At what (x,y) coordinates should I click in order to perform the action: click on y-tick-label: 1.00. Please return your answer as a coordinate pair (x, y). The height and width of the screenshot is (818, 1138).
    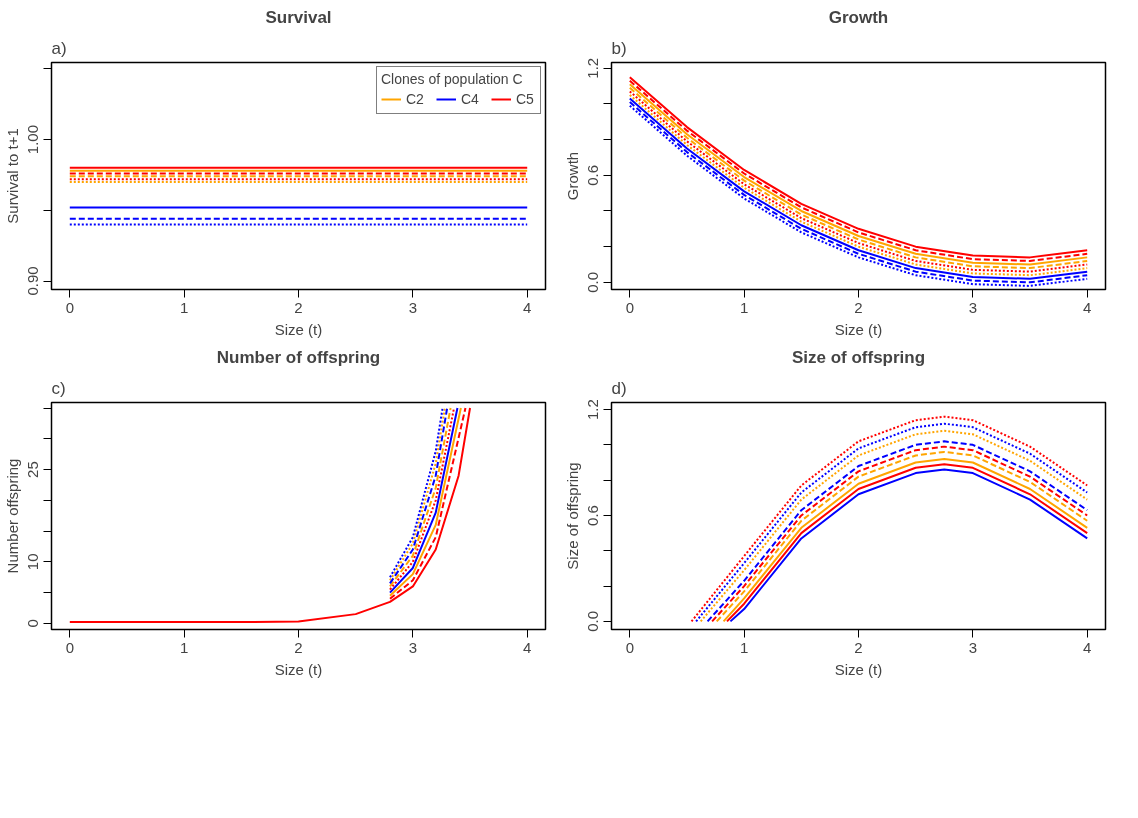
    Looking at the image, I should click on (33, 139).